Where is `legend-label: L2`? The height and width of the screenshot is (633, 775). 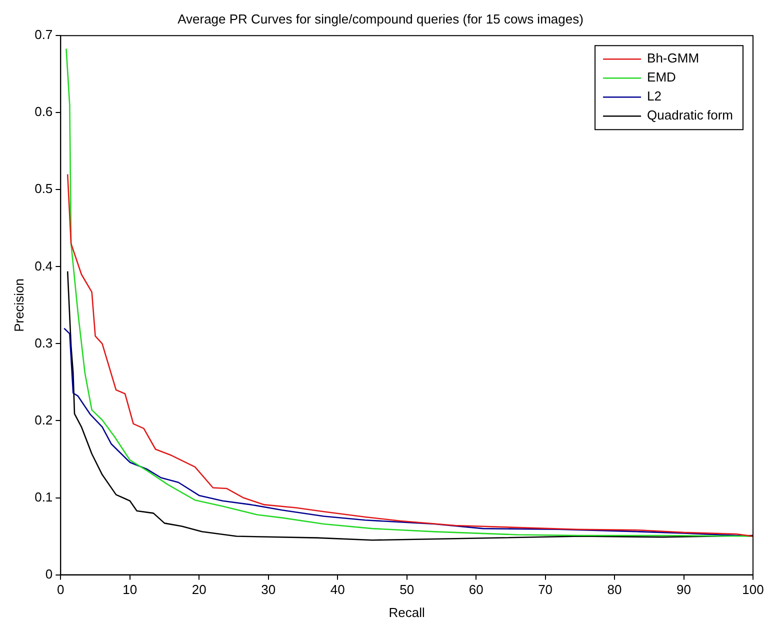 legend-label: L2 is located at coordinates (654, 96).